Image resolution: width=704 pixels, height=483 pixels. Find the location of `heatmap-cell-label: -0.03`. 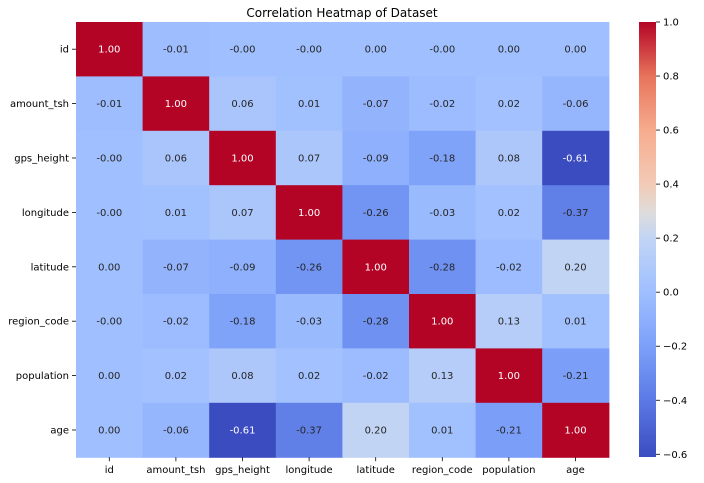

heatmap-cell-label: -0.03 is located at coordinates (309, 322).